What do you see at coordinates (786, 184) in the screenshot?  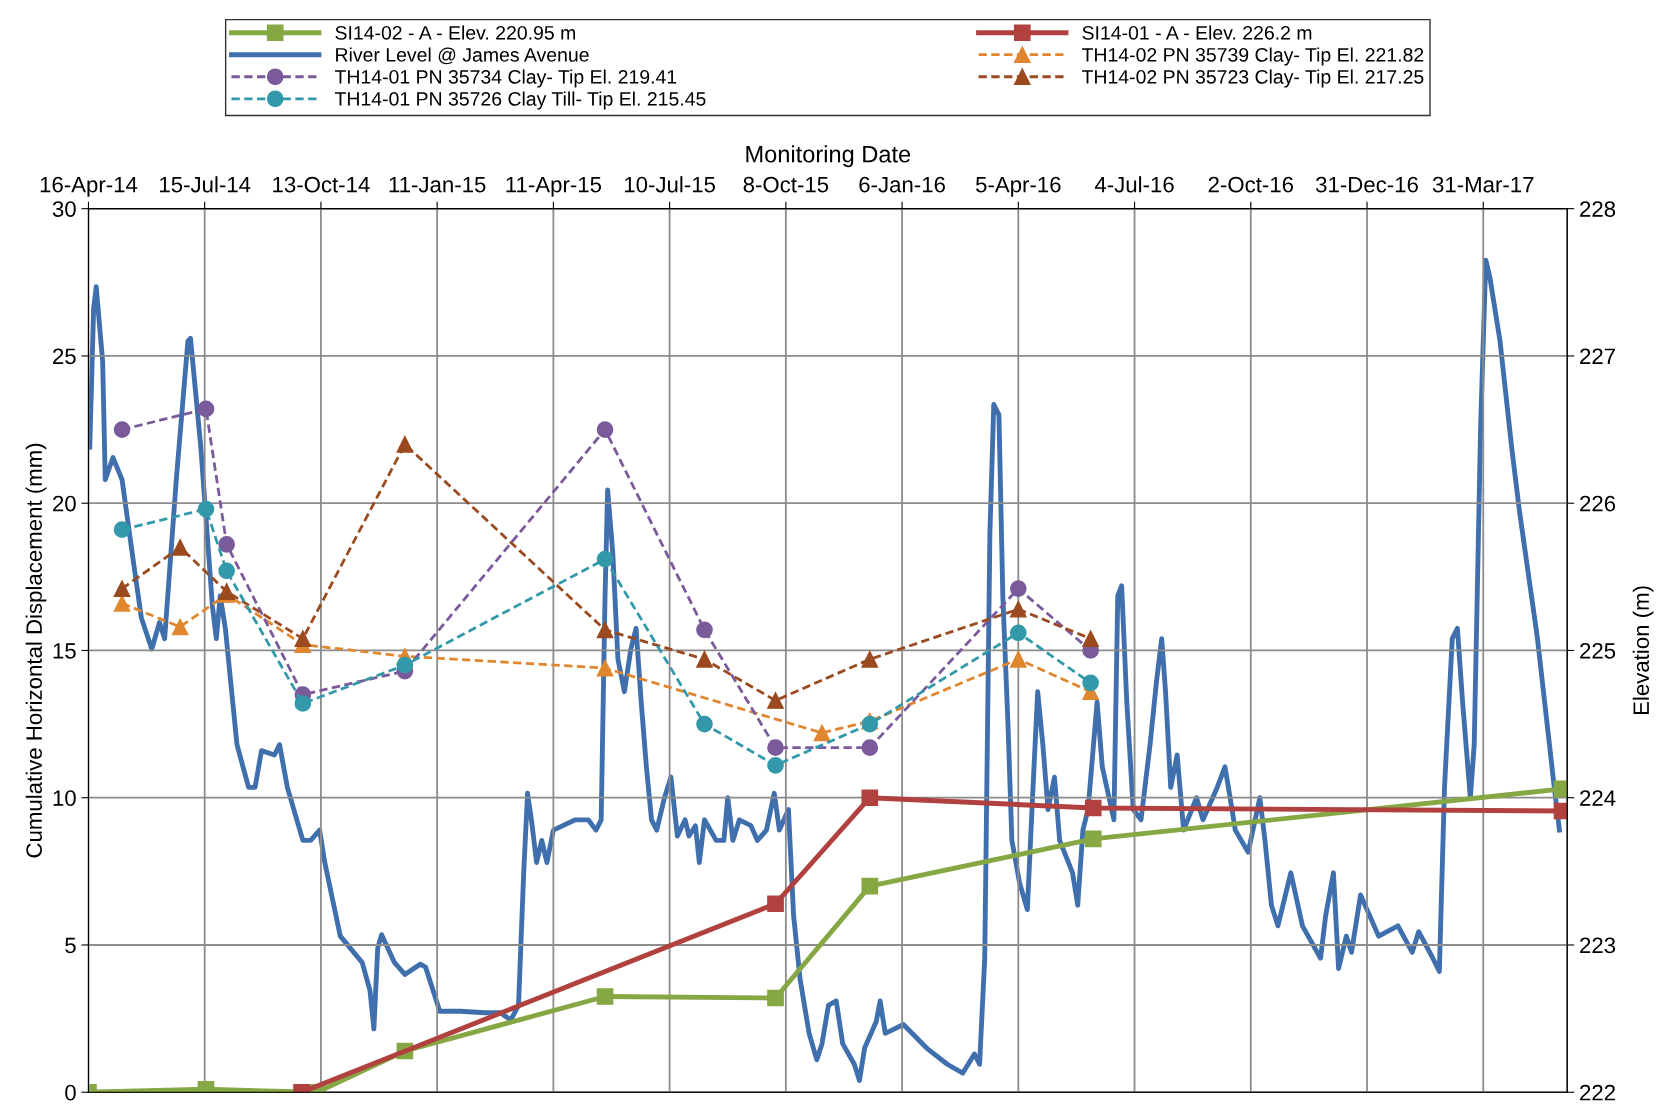 I see `x-tick-label: 8-Oct-15` at bounding box center [786, 184].